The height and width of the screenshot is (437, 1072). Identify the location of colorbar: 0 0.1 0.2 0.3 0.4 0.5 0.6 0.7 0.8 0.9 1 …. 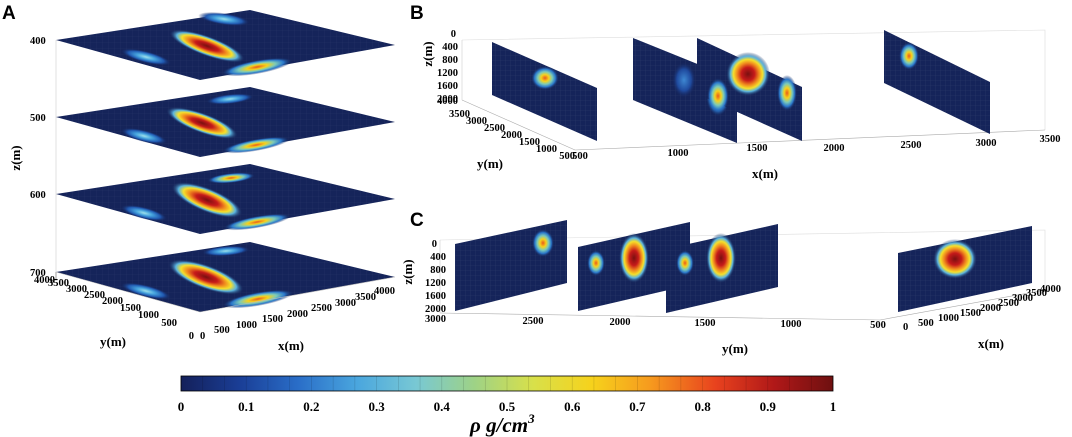
(507, 406).